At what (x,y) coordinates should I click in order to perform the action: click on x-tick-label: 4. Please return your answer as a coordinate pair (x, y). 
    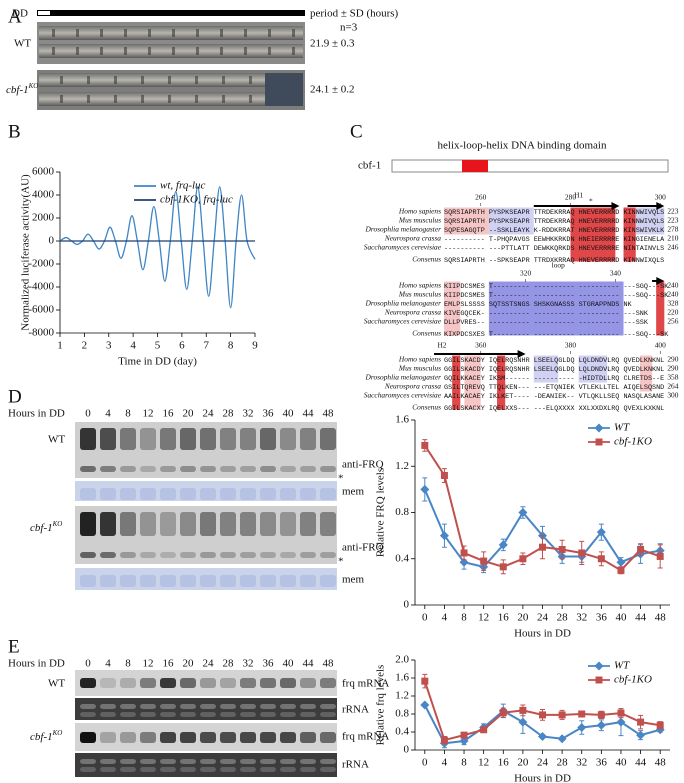
    Looking at the image, I should click on (445, 618).